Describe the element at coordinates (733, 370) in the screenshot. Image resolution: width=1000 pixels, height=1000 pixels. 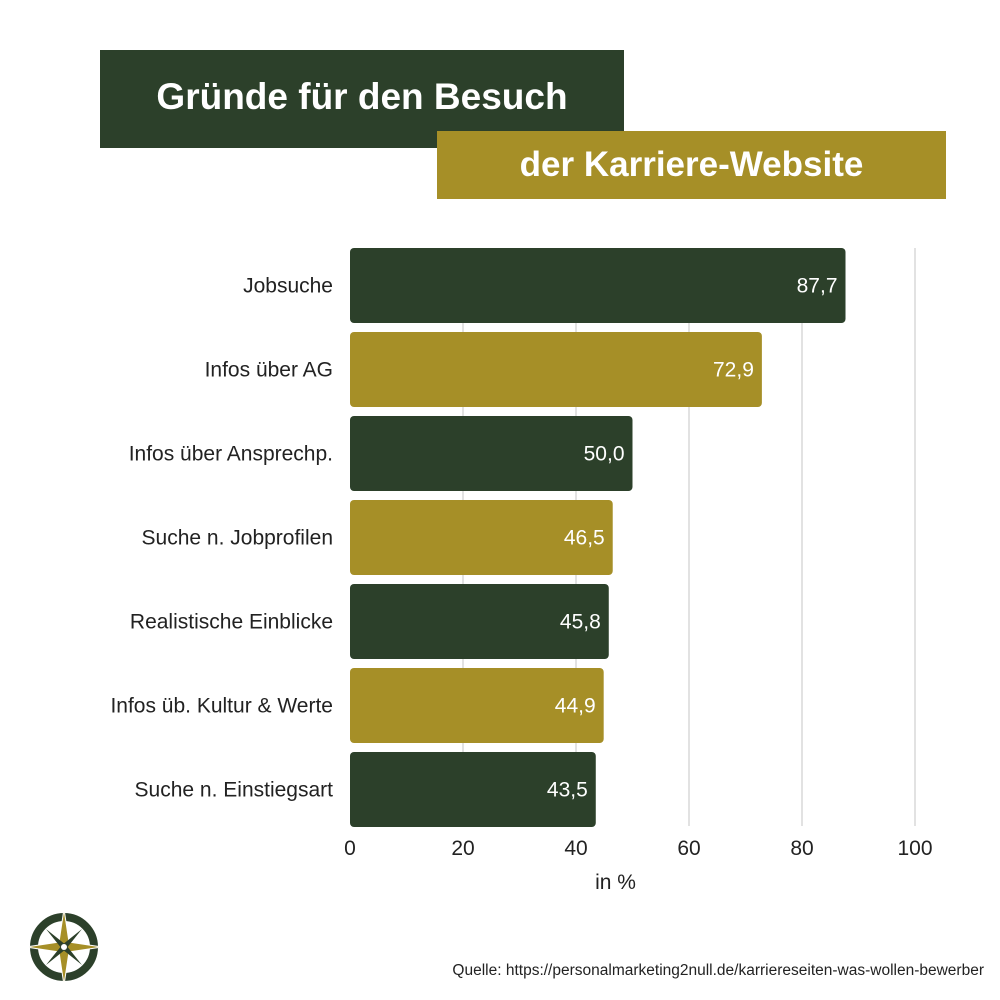
I see `data-label: 72,9` at that location.